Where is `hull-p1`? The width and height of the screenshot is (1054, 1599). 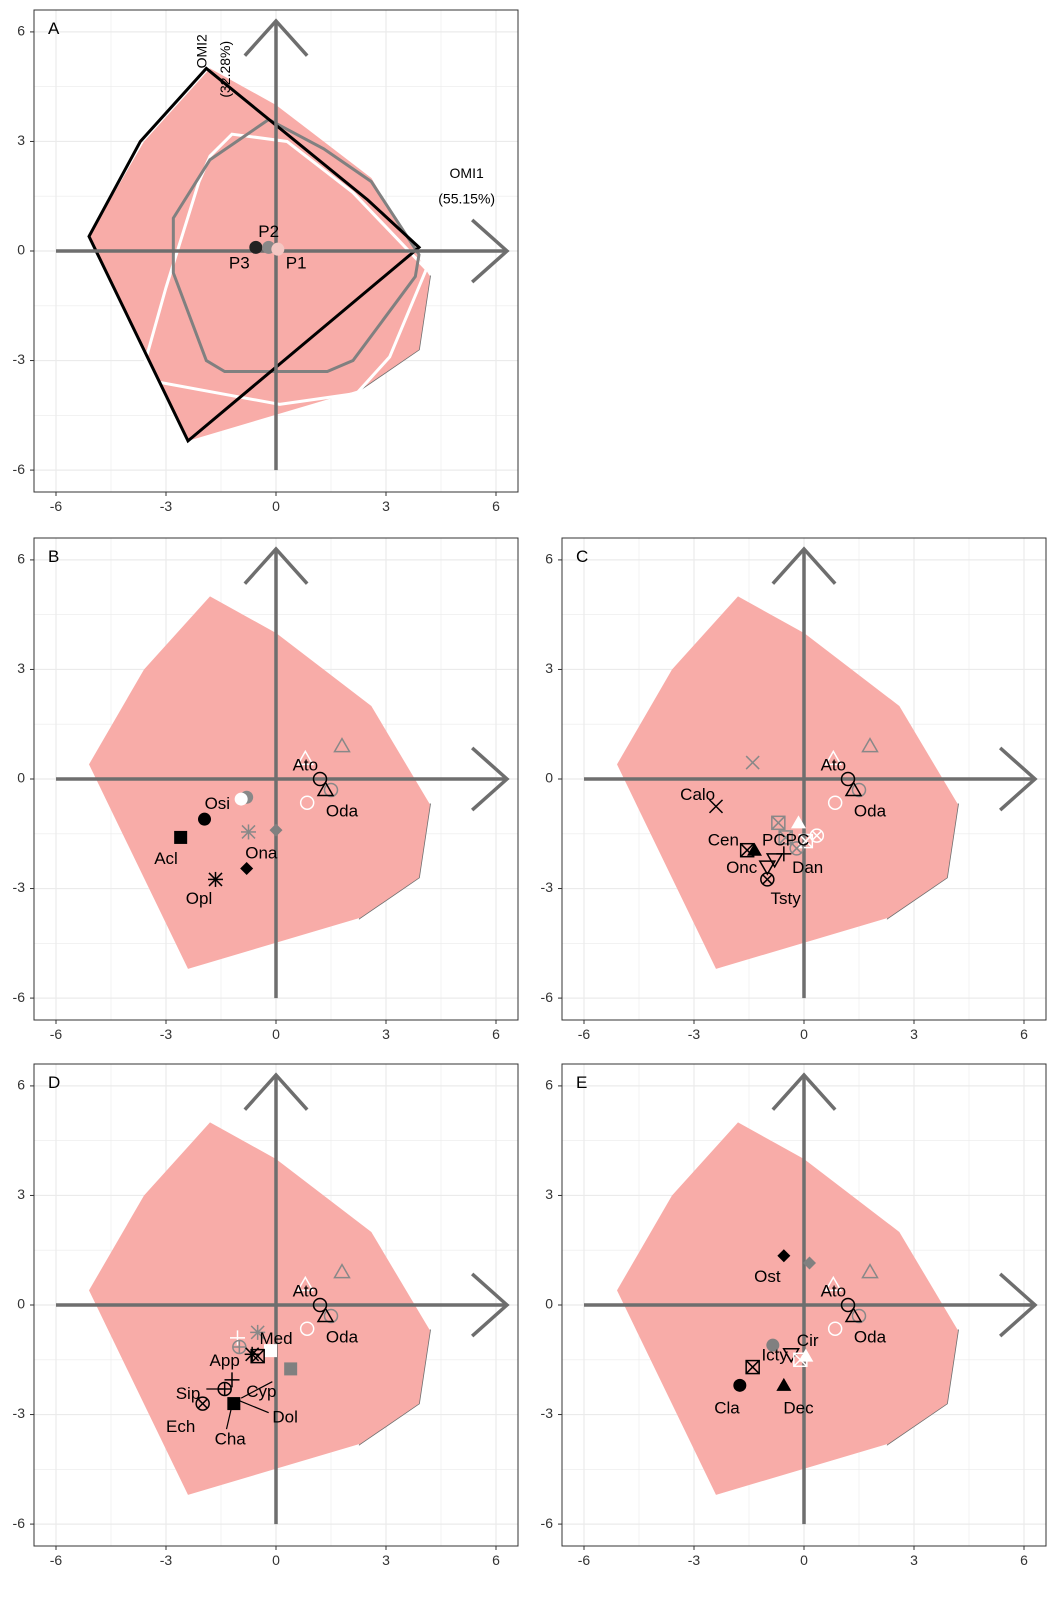
hull-p1 is located at coordinates (283, 269).